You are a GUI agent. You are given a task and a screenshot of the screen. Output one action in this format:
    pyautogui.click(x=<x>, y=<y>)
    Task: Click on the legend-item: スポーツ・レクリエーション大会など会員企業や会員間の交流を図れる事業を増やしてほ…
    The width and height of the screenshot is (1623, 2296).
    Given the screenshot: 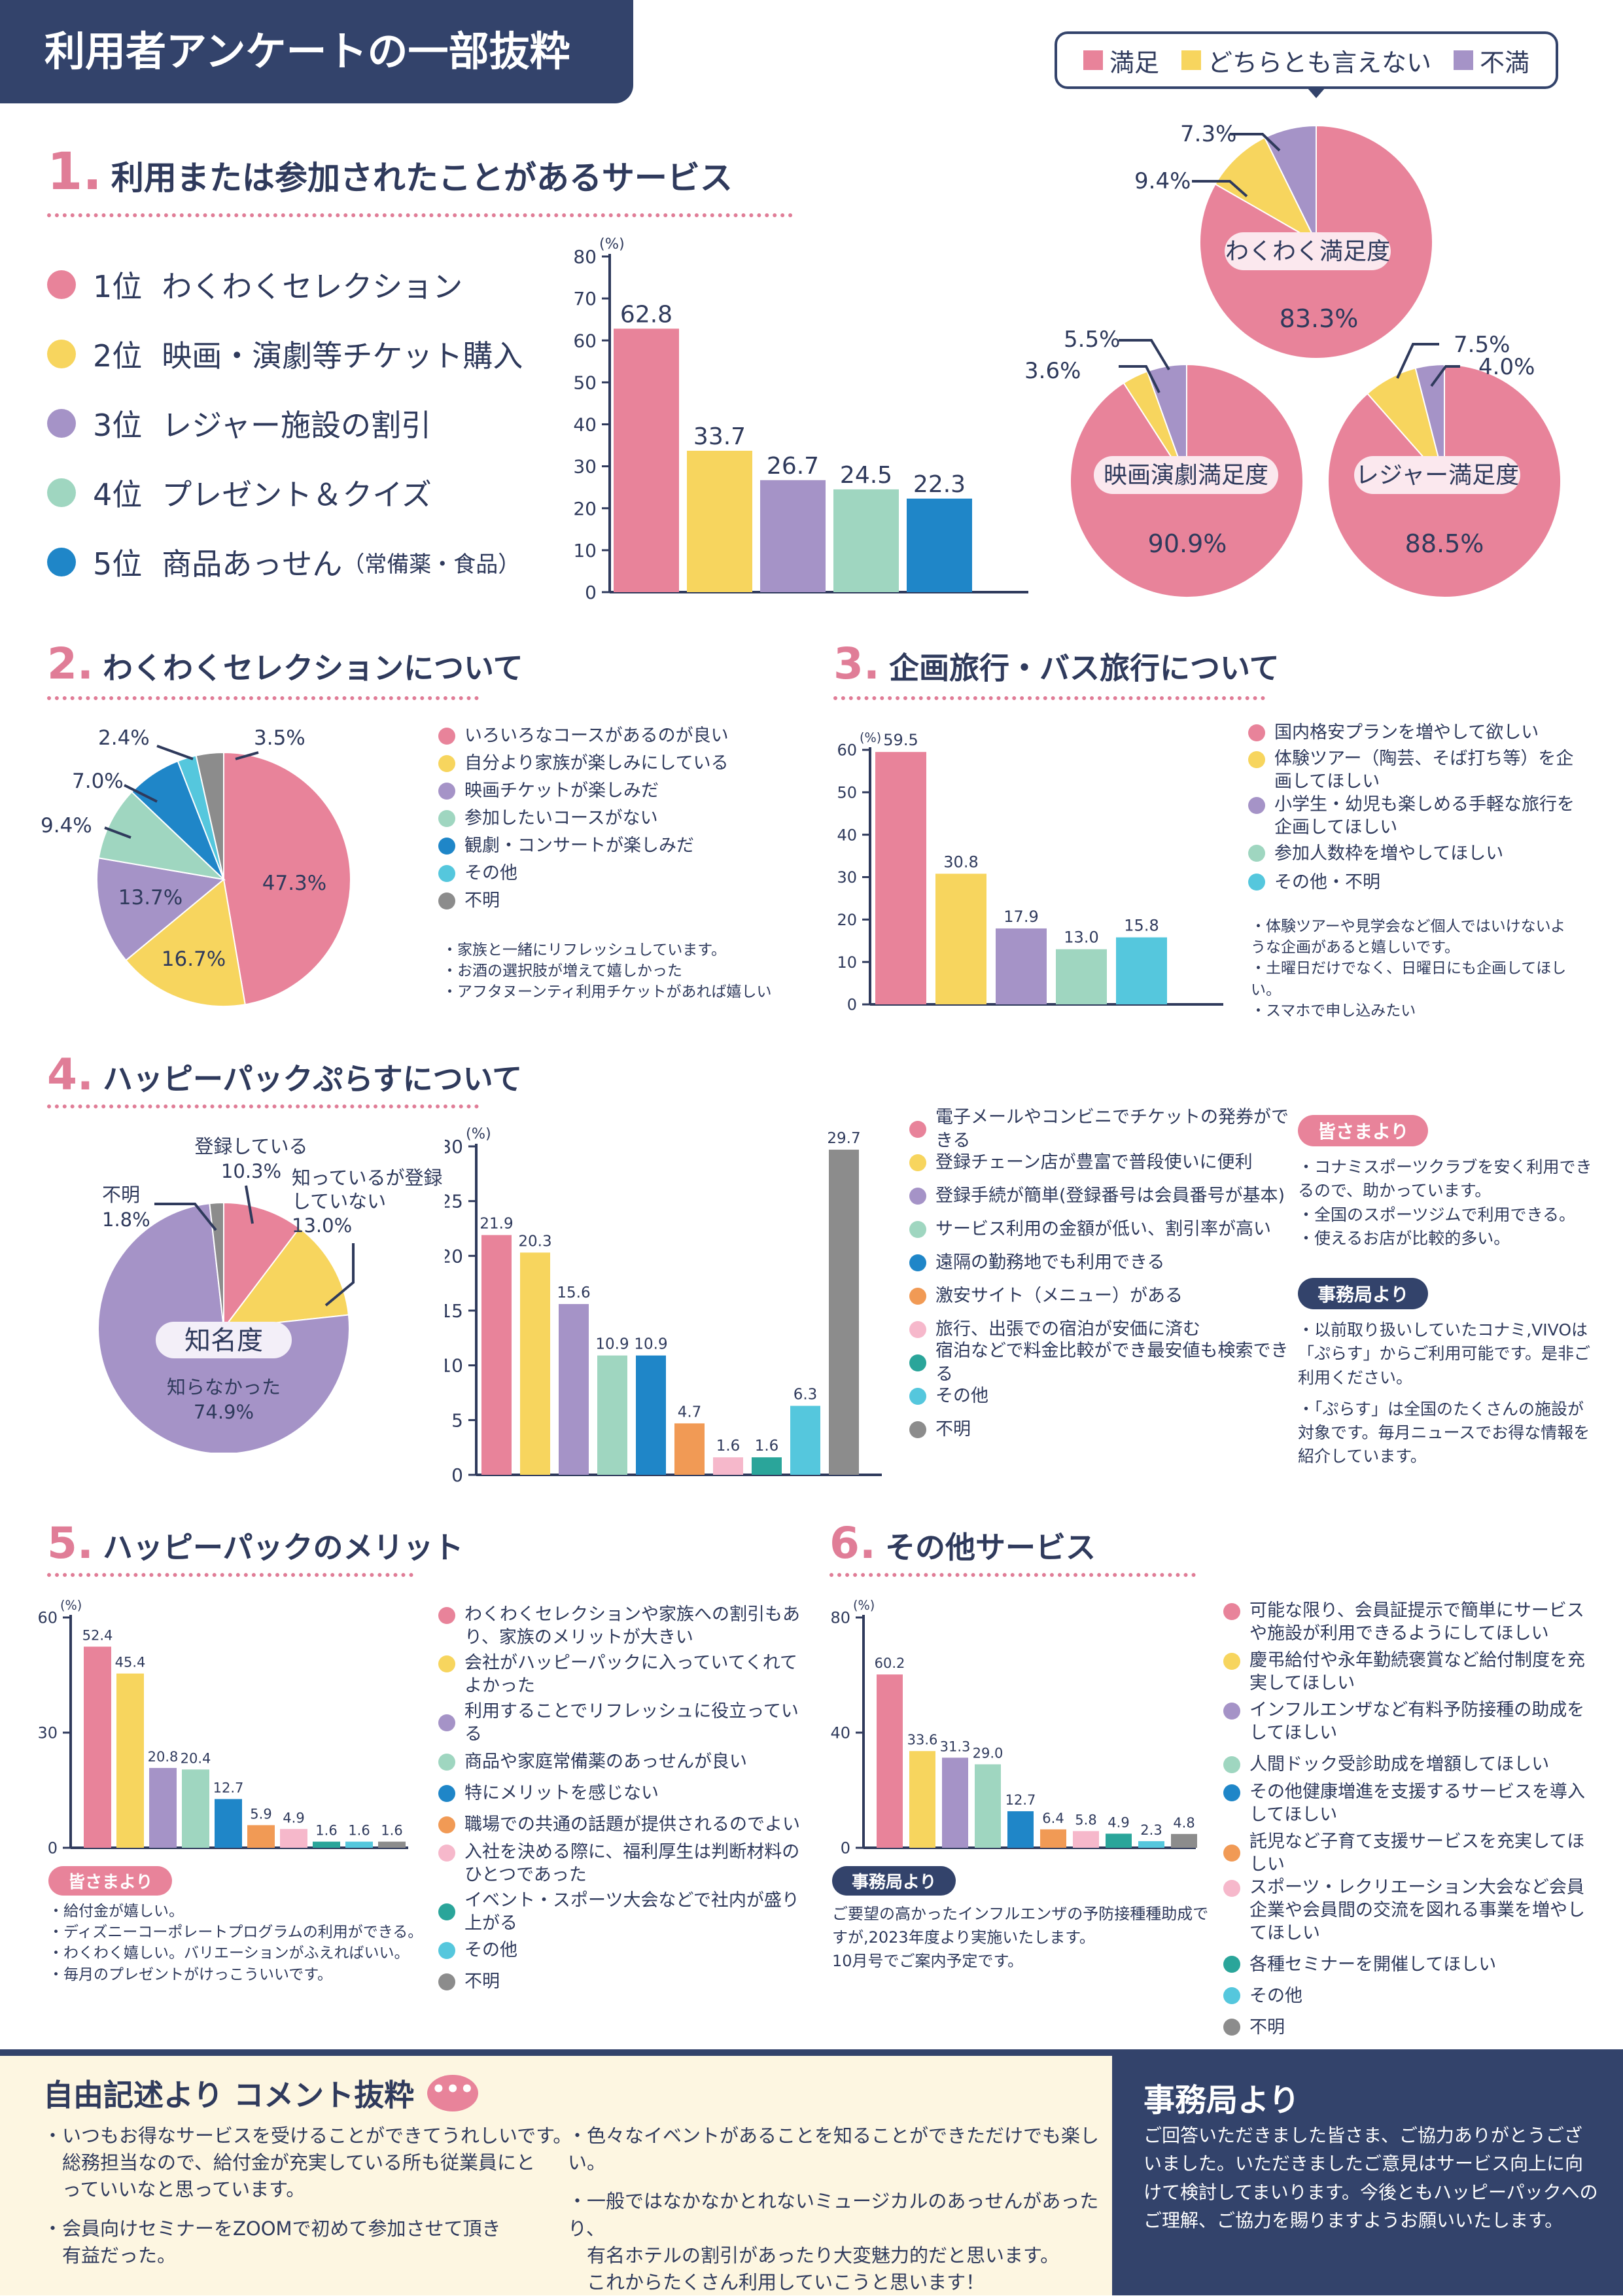 What is the action you would take?
    pyautogui.click(x=1409, y=1910)
    